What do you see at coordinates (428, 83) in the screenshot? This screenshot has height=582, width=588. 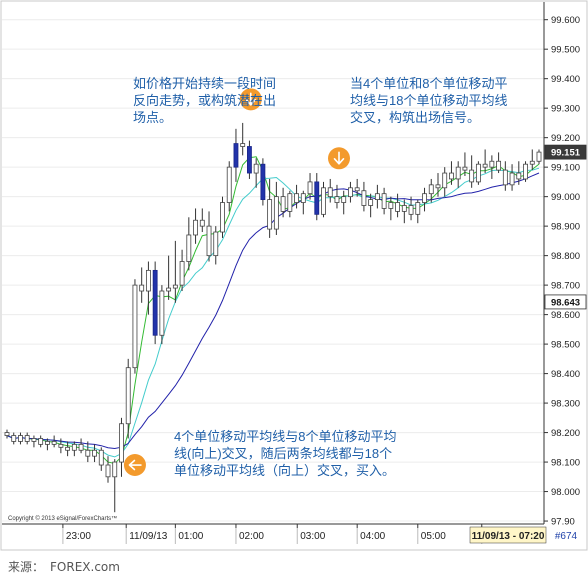 I see `annotation-text: 当4个单位和8个单位移动平` at bounding box center [428, 83].